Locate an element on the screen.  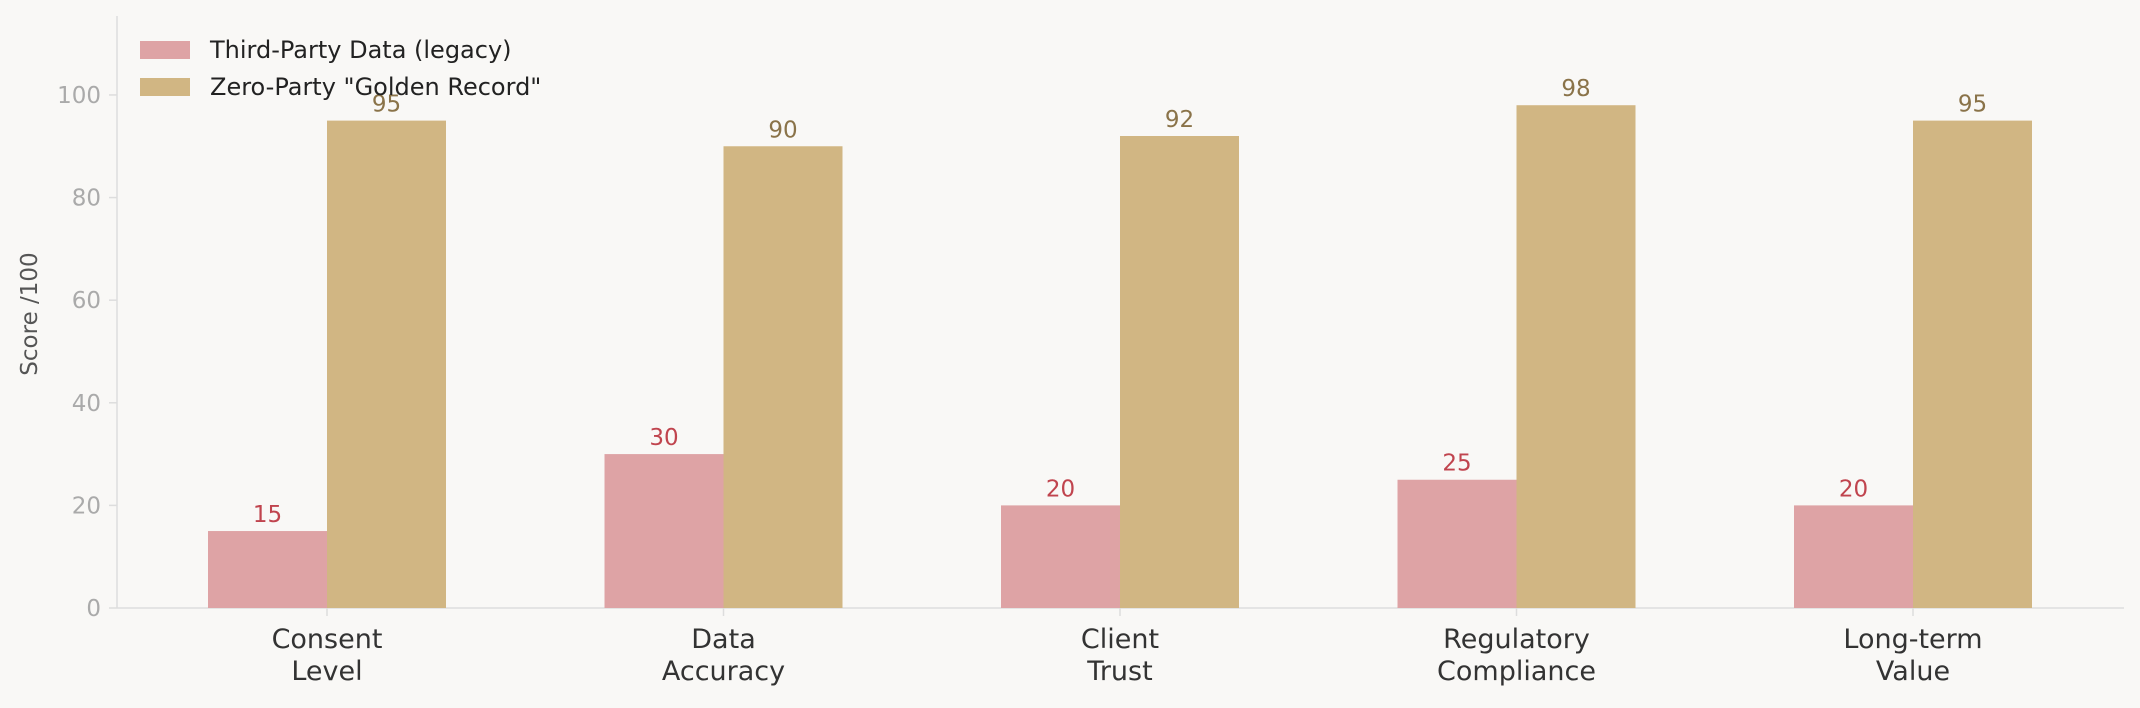
x-category-label: Regulatory is located at coordinates (1516, 639).